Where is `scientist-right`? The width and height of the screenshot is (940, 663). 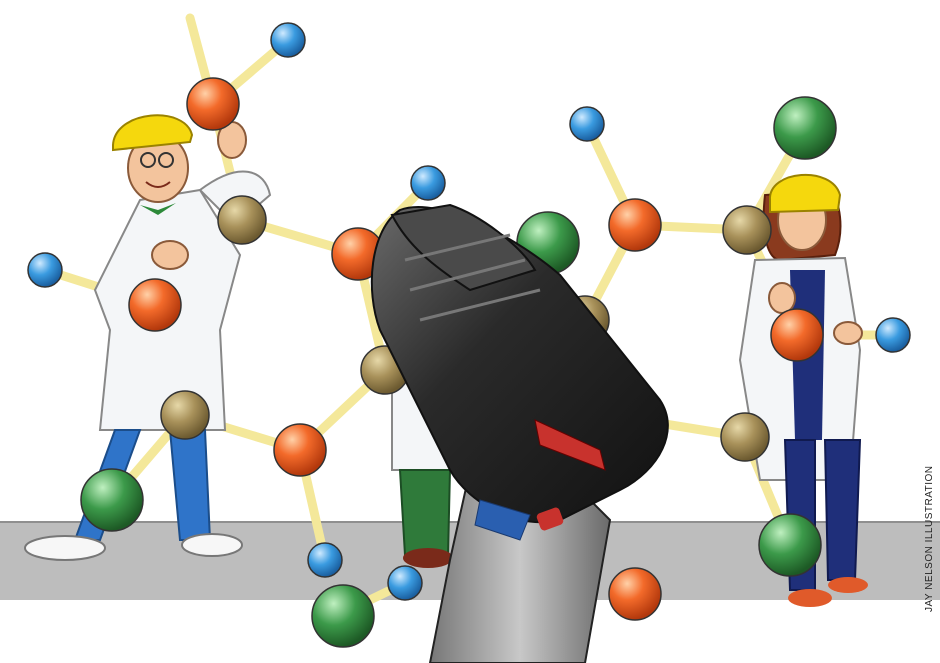
scientist-right is located at coordinates (803, 390).